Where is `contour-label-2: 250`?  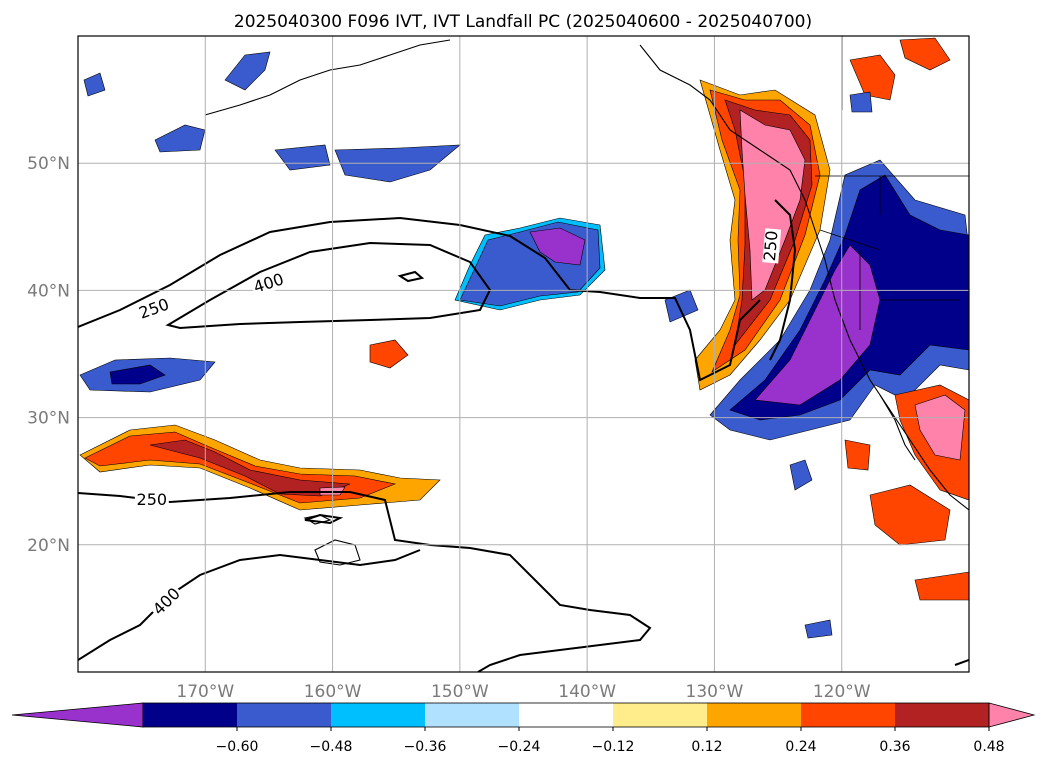
contour-label-2: 250 is located at coordinates (152, 499).